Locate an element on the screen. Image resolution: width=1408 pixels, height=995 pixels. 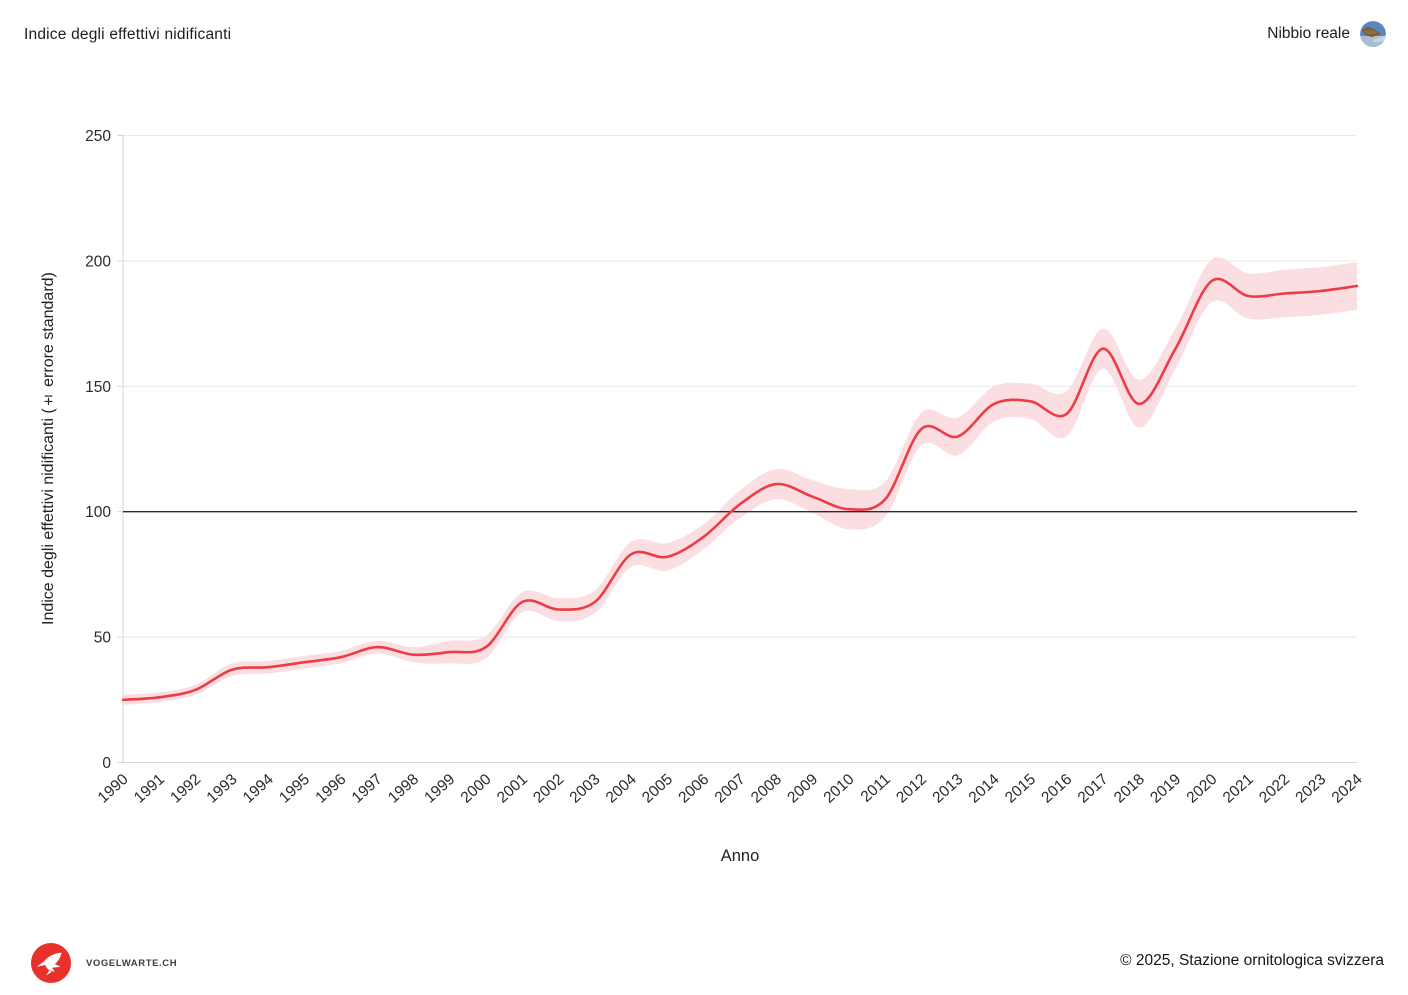
x-tick-label: 1997 is located at coordinates (367, 789).